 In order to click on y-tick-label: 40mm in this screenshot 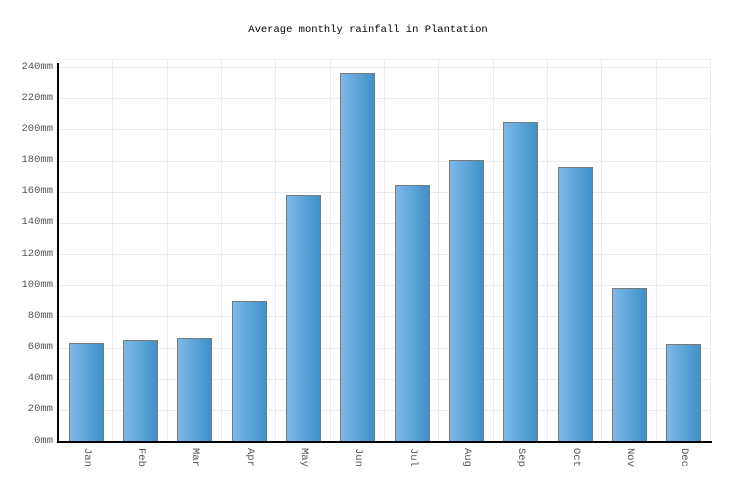, I will do `click(40, 378)`.